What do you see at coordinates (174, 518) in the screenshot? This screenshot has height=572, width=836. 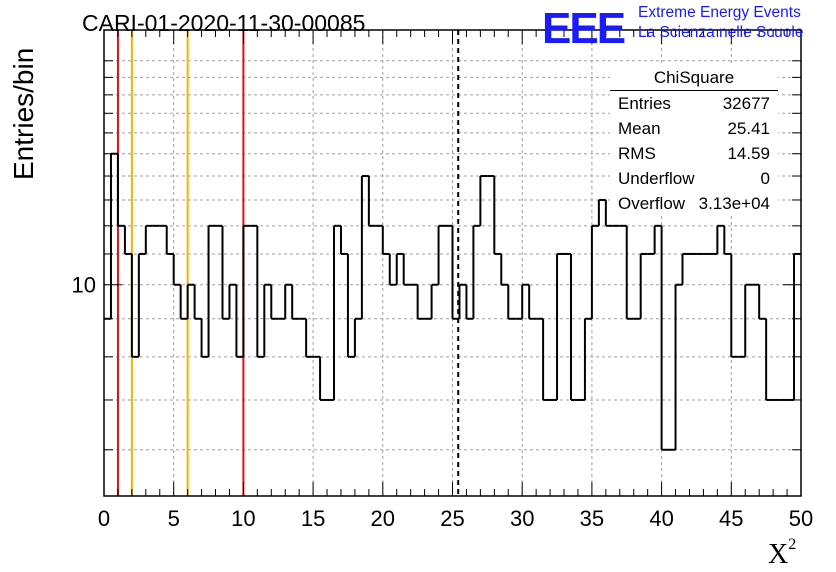 I see `x-tick-label: 5` at bounding box center [174, 518].